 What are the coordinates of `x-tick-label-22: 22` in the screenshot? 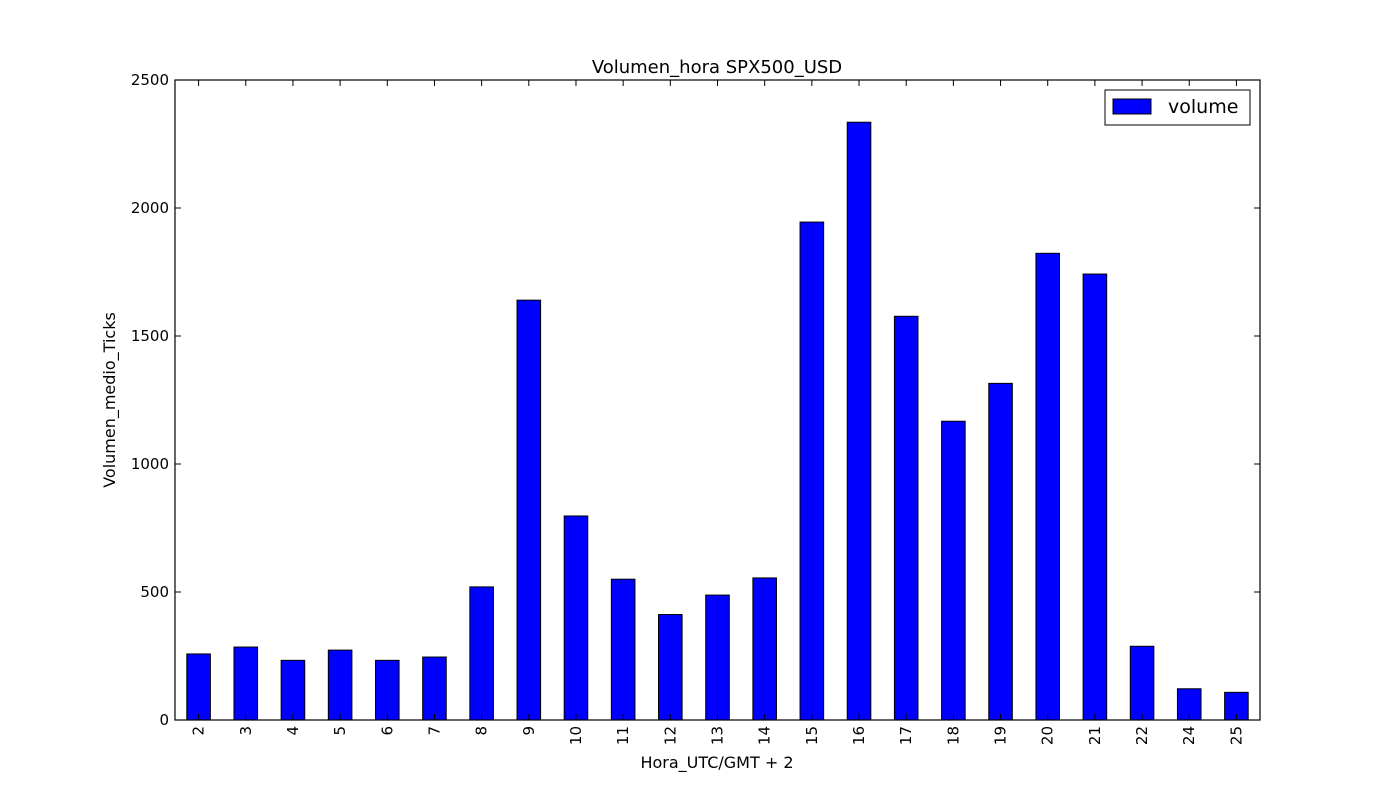 It's located at (1142, 735).